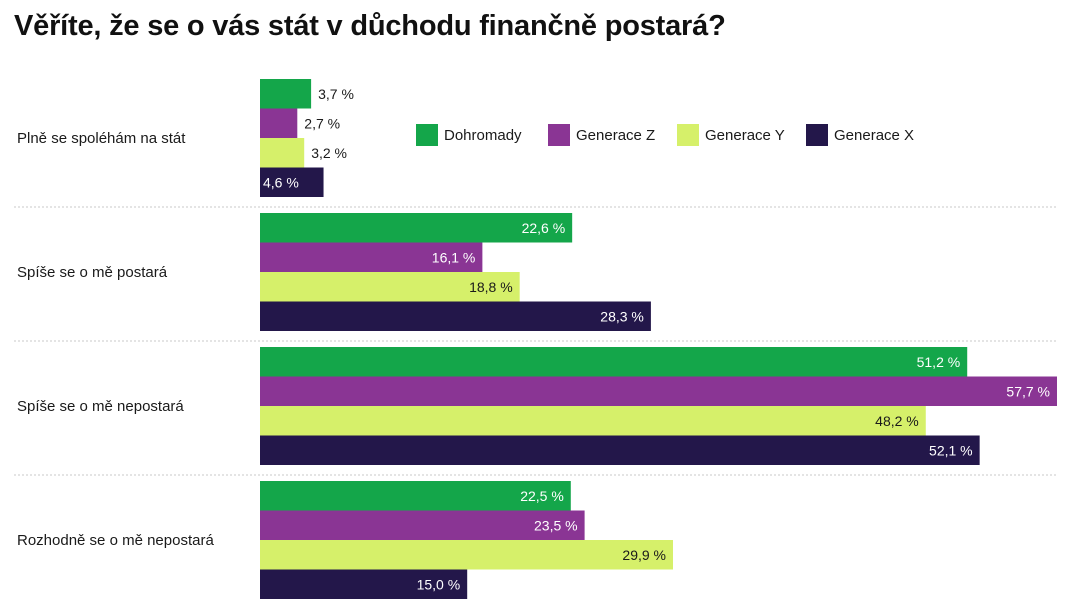 The width and height of the screenshot is (1069, 613). What do you see at coordinates (322, 123) in the screenshot?
I see `value-label: 2,7 %` at bounding box center [322, 123].